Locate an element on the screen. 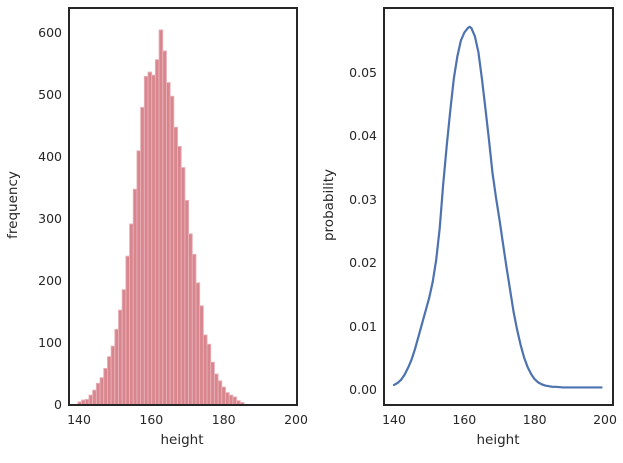 This screenshot has width=623, height=463. y-tick-label: 0 is located at coordinates (58, 404).